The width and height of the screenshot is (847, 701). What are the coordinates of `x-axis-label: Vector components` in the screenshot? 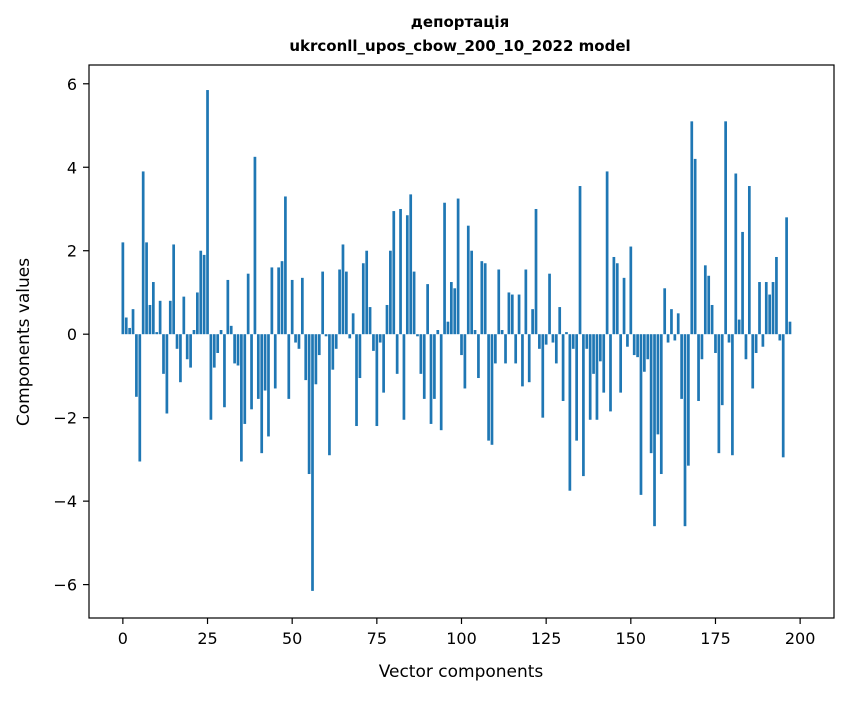 It's located at (461, 672).